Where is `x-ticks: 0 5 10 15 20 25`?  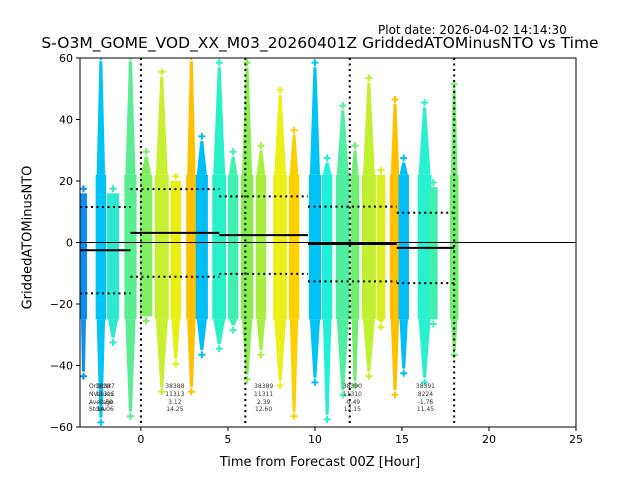
x-ticks: 0 5 10 15 20 25 is located at coordinates (360, 436).